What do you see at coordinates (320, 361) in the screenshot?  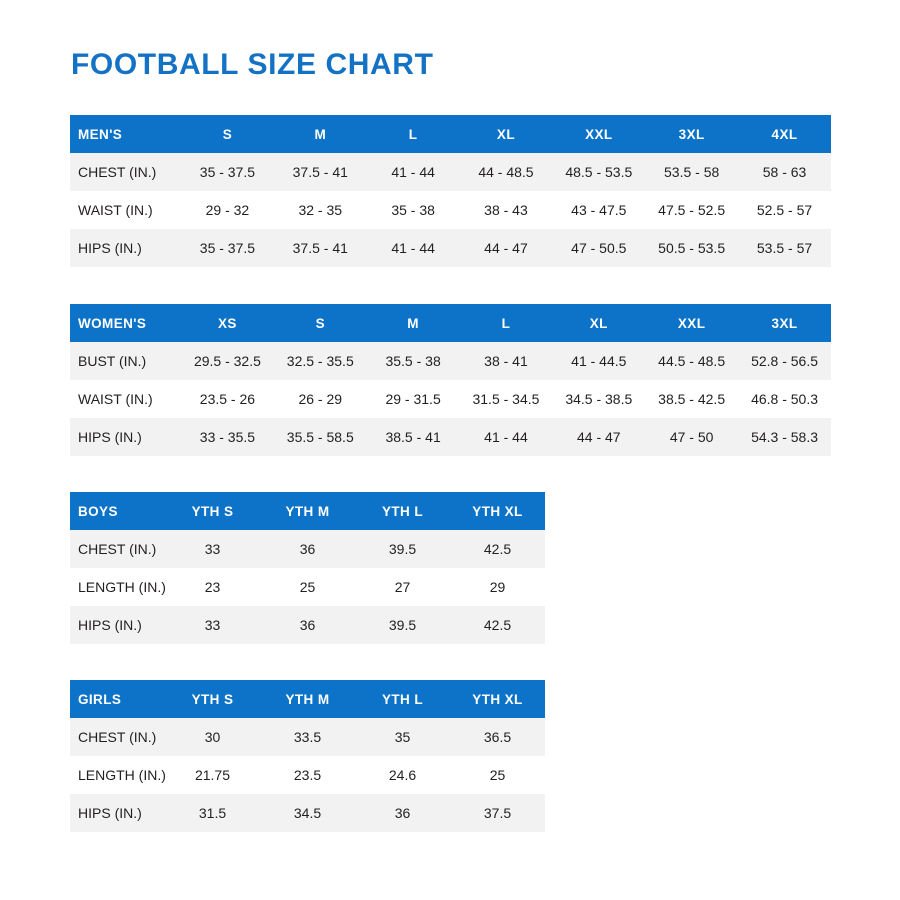 I see `measurement-cell: 32.5 - 35.5` at bounding box center [320, 361].